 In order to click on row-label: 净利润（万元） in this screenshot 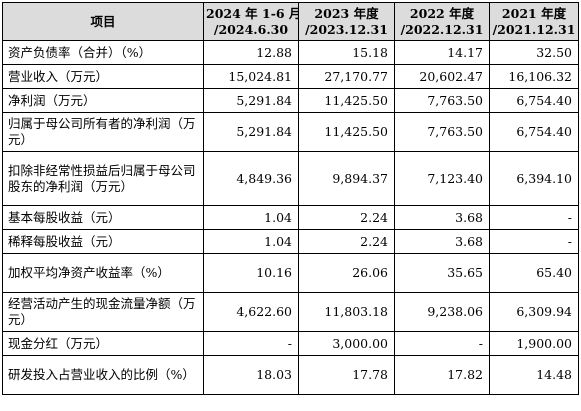, I will do `click(103, 100)`.